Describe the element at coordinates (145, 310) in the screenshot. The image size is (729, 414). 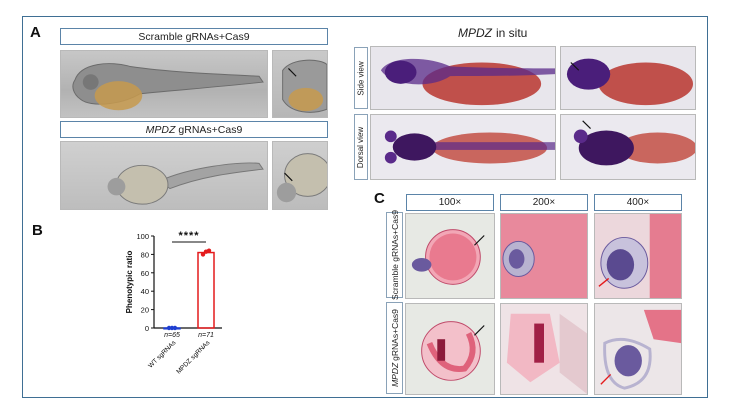
I see `y-tick-label: 20` at that location.